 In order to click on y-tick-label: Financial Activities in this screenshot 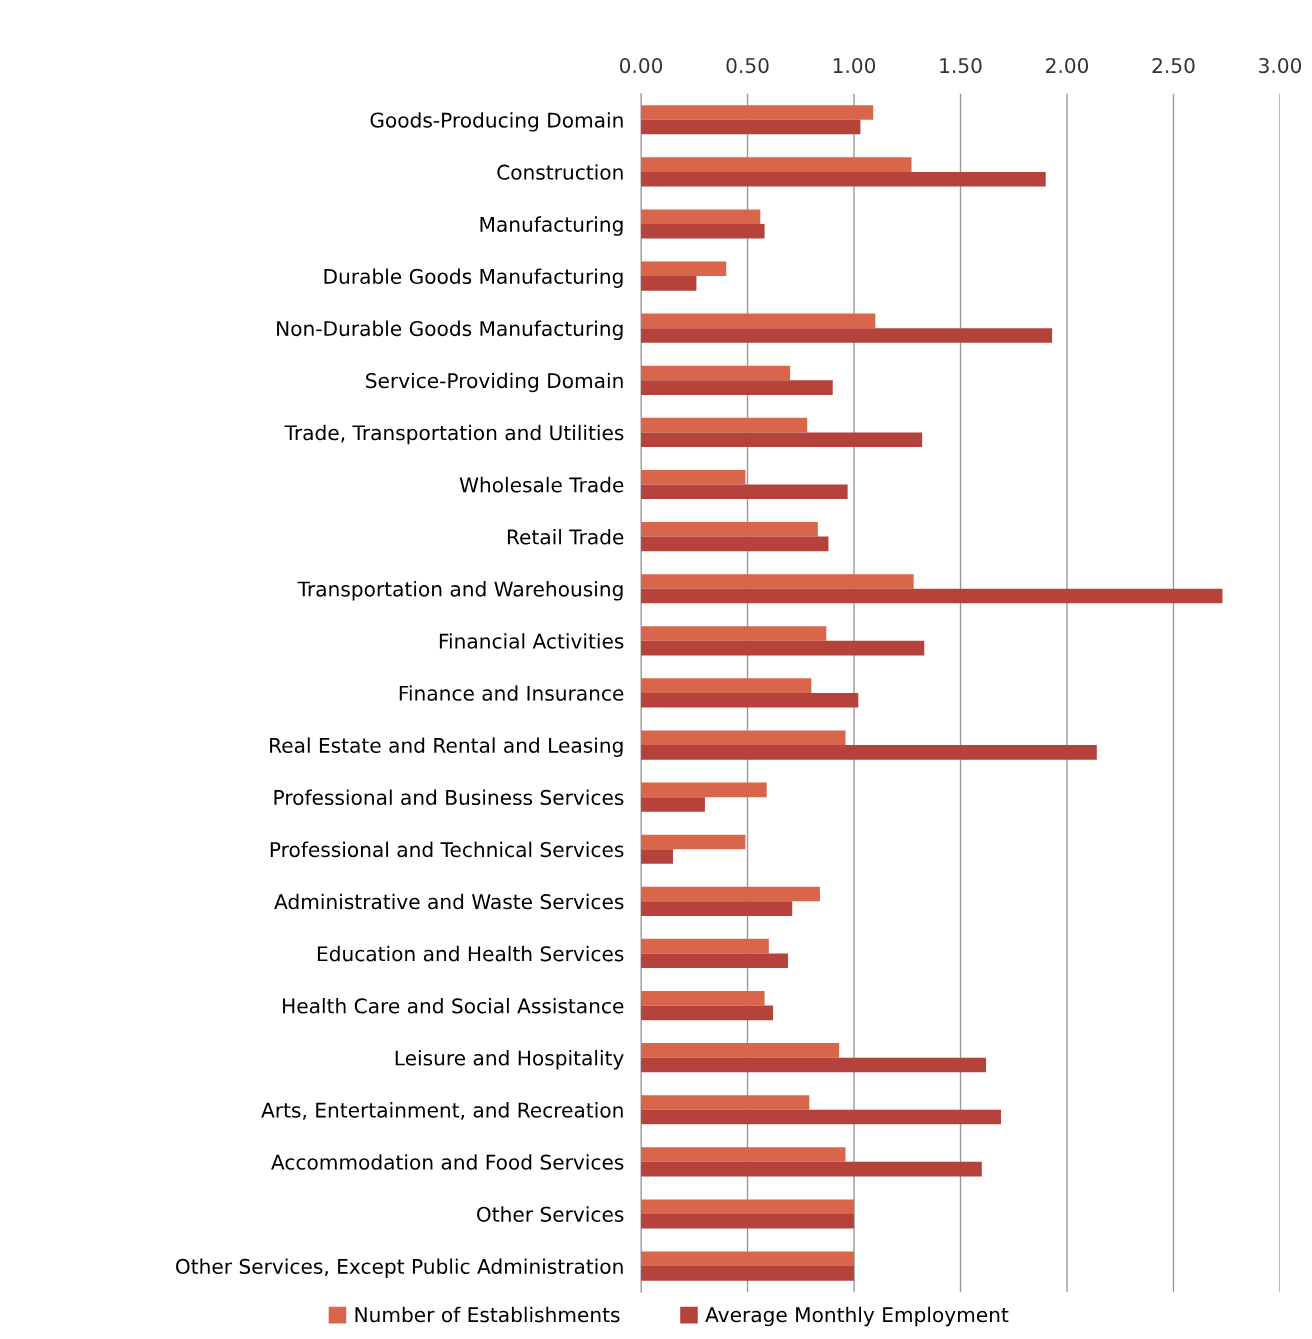, I will do `click(531, 641)`.